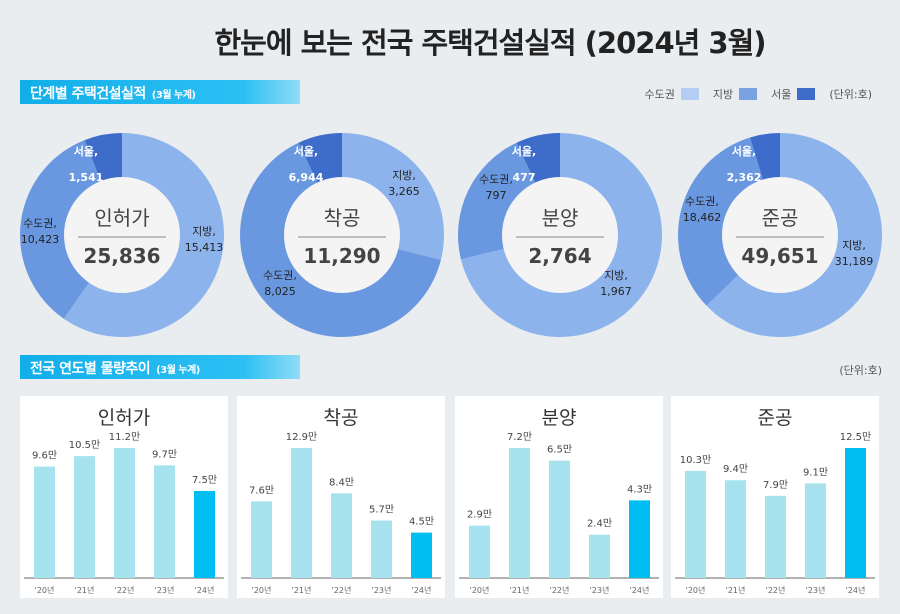 This screenshot has height=614, width=900. Describe the element at coordinates (854, 261) in the screenshot. I see `donut-label-value: 31,189` at that location.